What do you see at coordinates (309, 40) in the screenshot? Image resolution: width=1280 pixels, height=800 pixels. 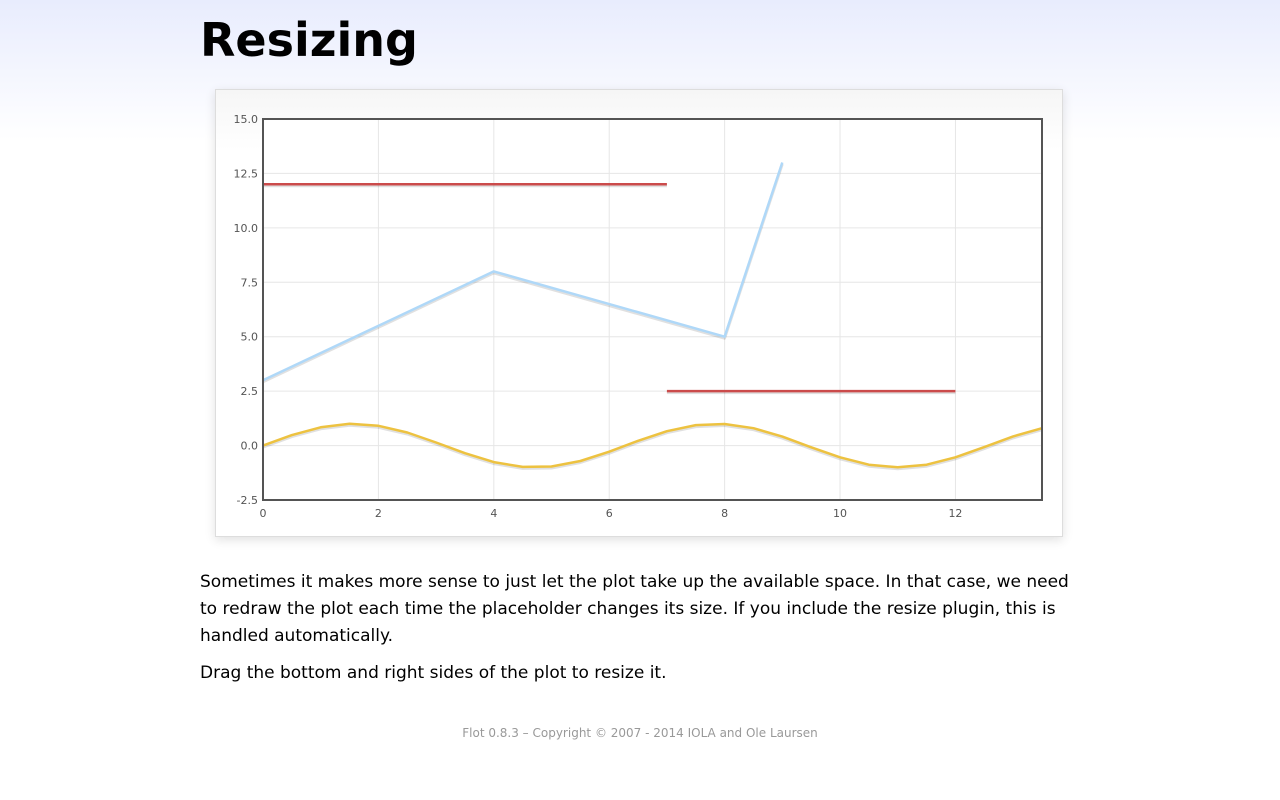 I see `page-title: Resizing` at bounding box center [309, 40].